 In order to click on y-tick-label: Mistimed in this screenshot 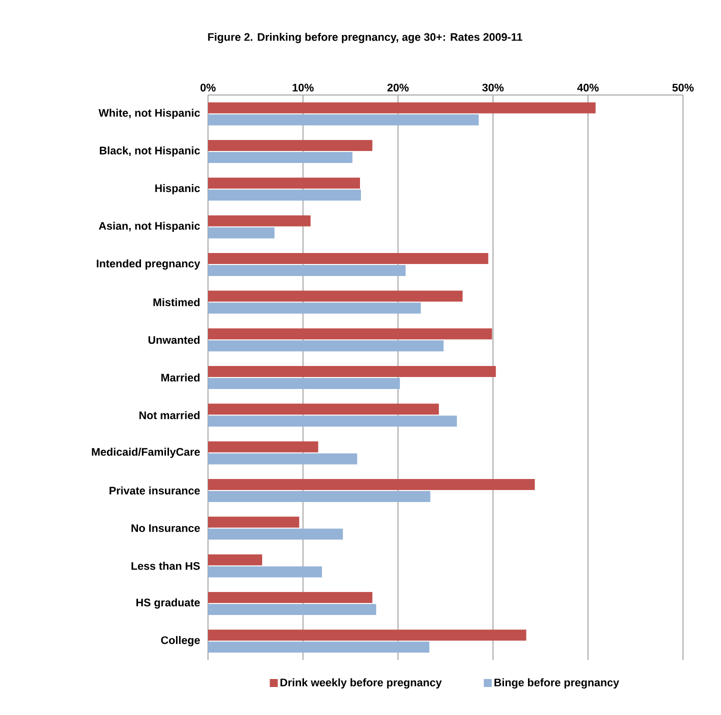, I will do `click(176, 302)`.